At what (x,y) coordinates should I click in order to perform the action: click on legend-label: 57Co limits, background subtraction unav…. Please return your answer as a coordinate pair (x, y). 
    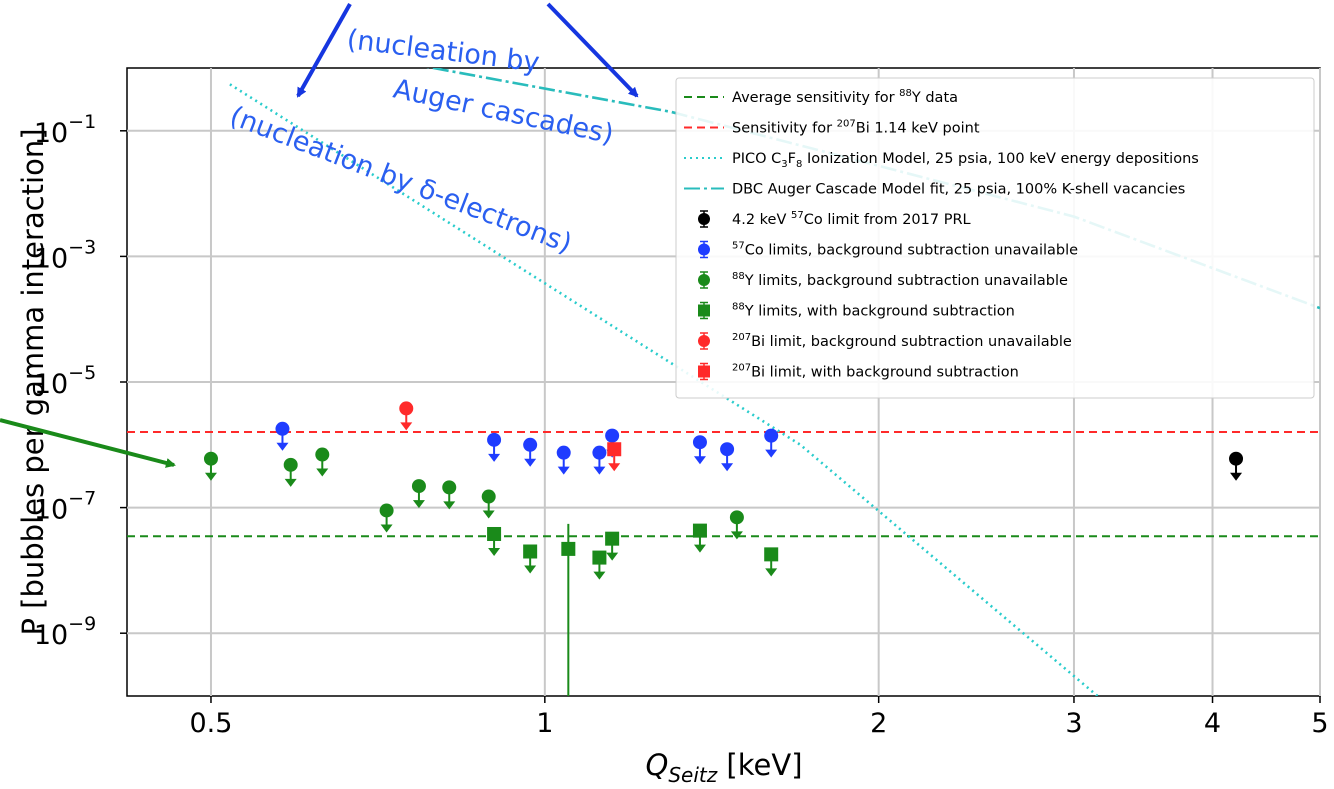
    Looking at the image, I should click on (905, 250).